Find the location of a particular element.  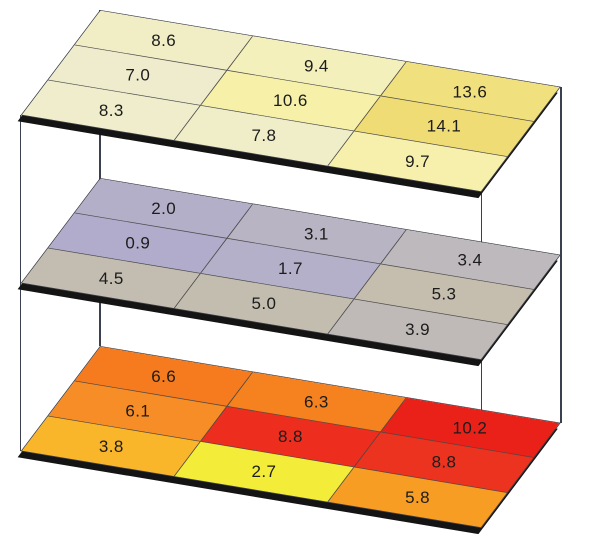

cell-value: 5.0 is located at coordinates (264, 304).